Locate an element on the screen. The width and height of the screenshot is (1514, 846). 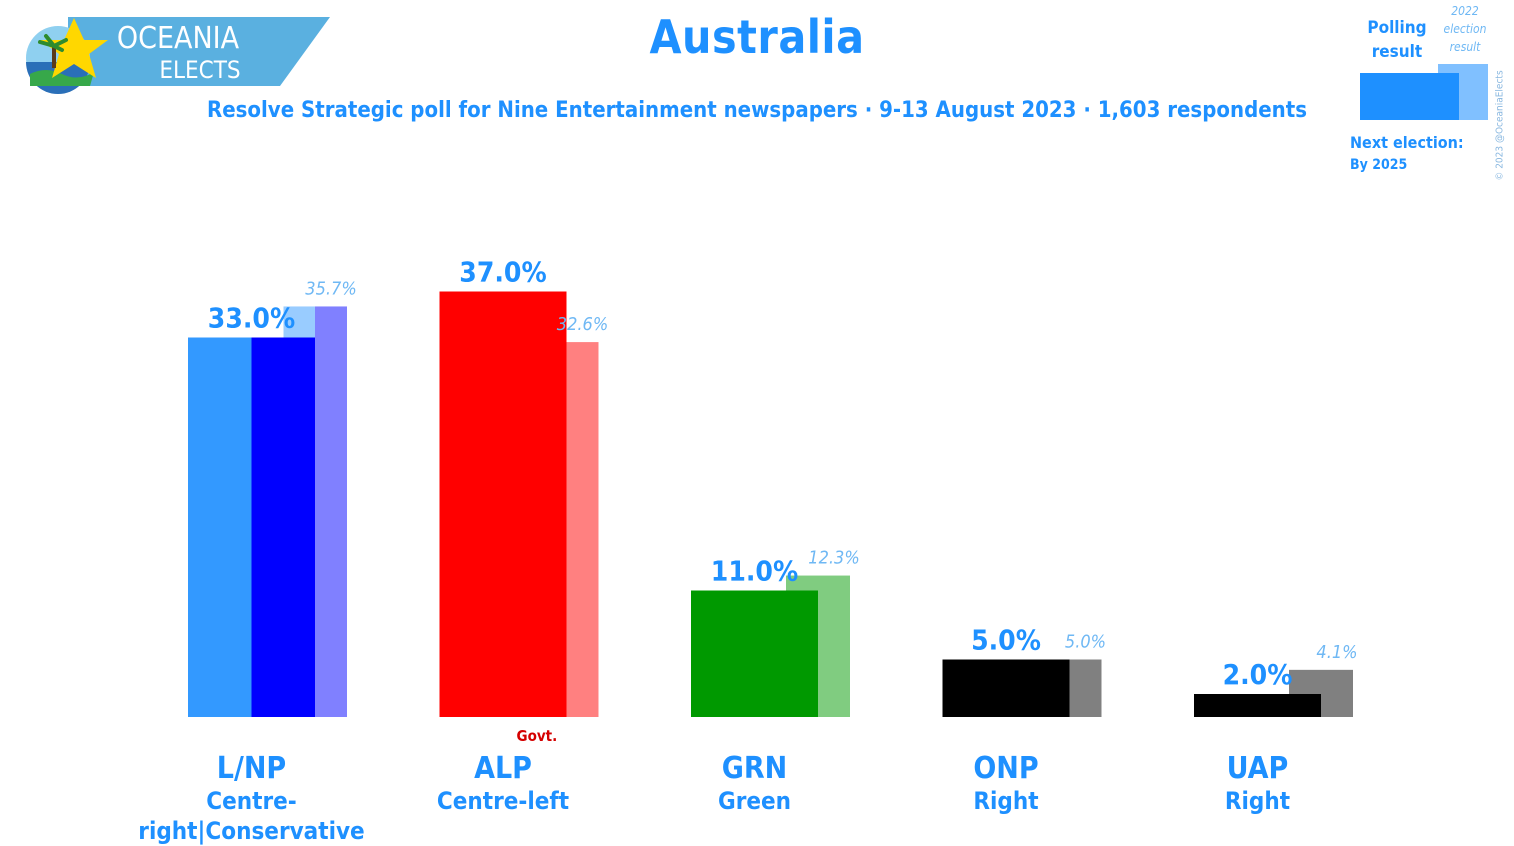
party-label-lnp: L/NP Centre-right|Conservative is located at coordinates (252, 799).